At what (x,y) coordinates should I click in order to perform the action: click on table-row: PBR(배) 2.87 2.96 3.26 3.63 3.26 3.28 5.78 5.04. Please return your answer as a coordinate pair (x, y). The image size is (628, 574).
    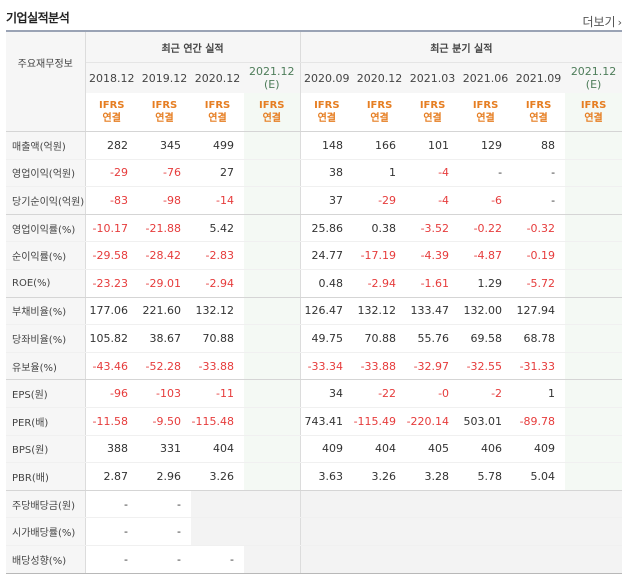
    Looking at the image, I should click on (314, 476).